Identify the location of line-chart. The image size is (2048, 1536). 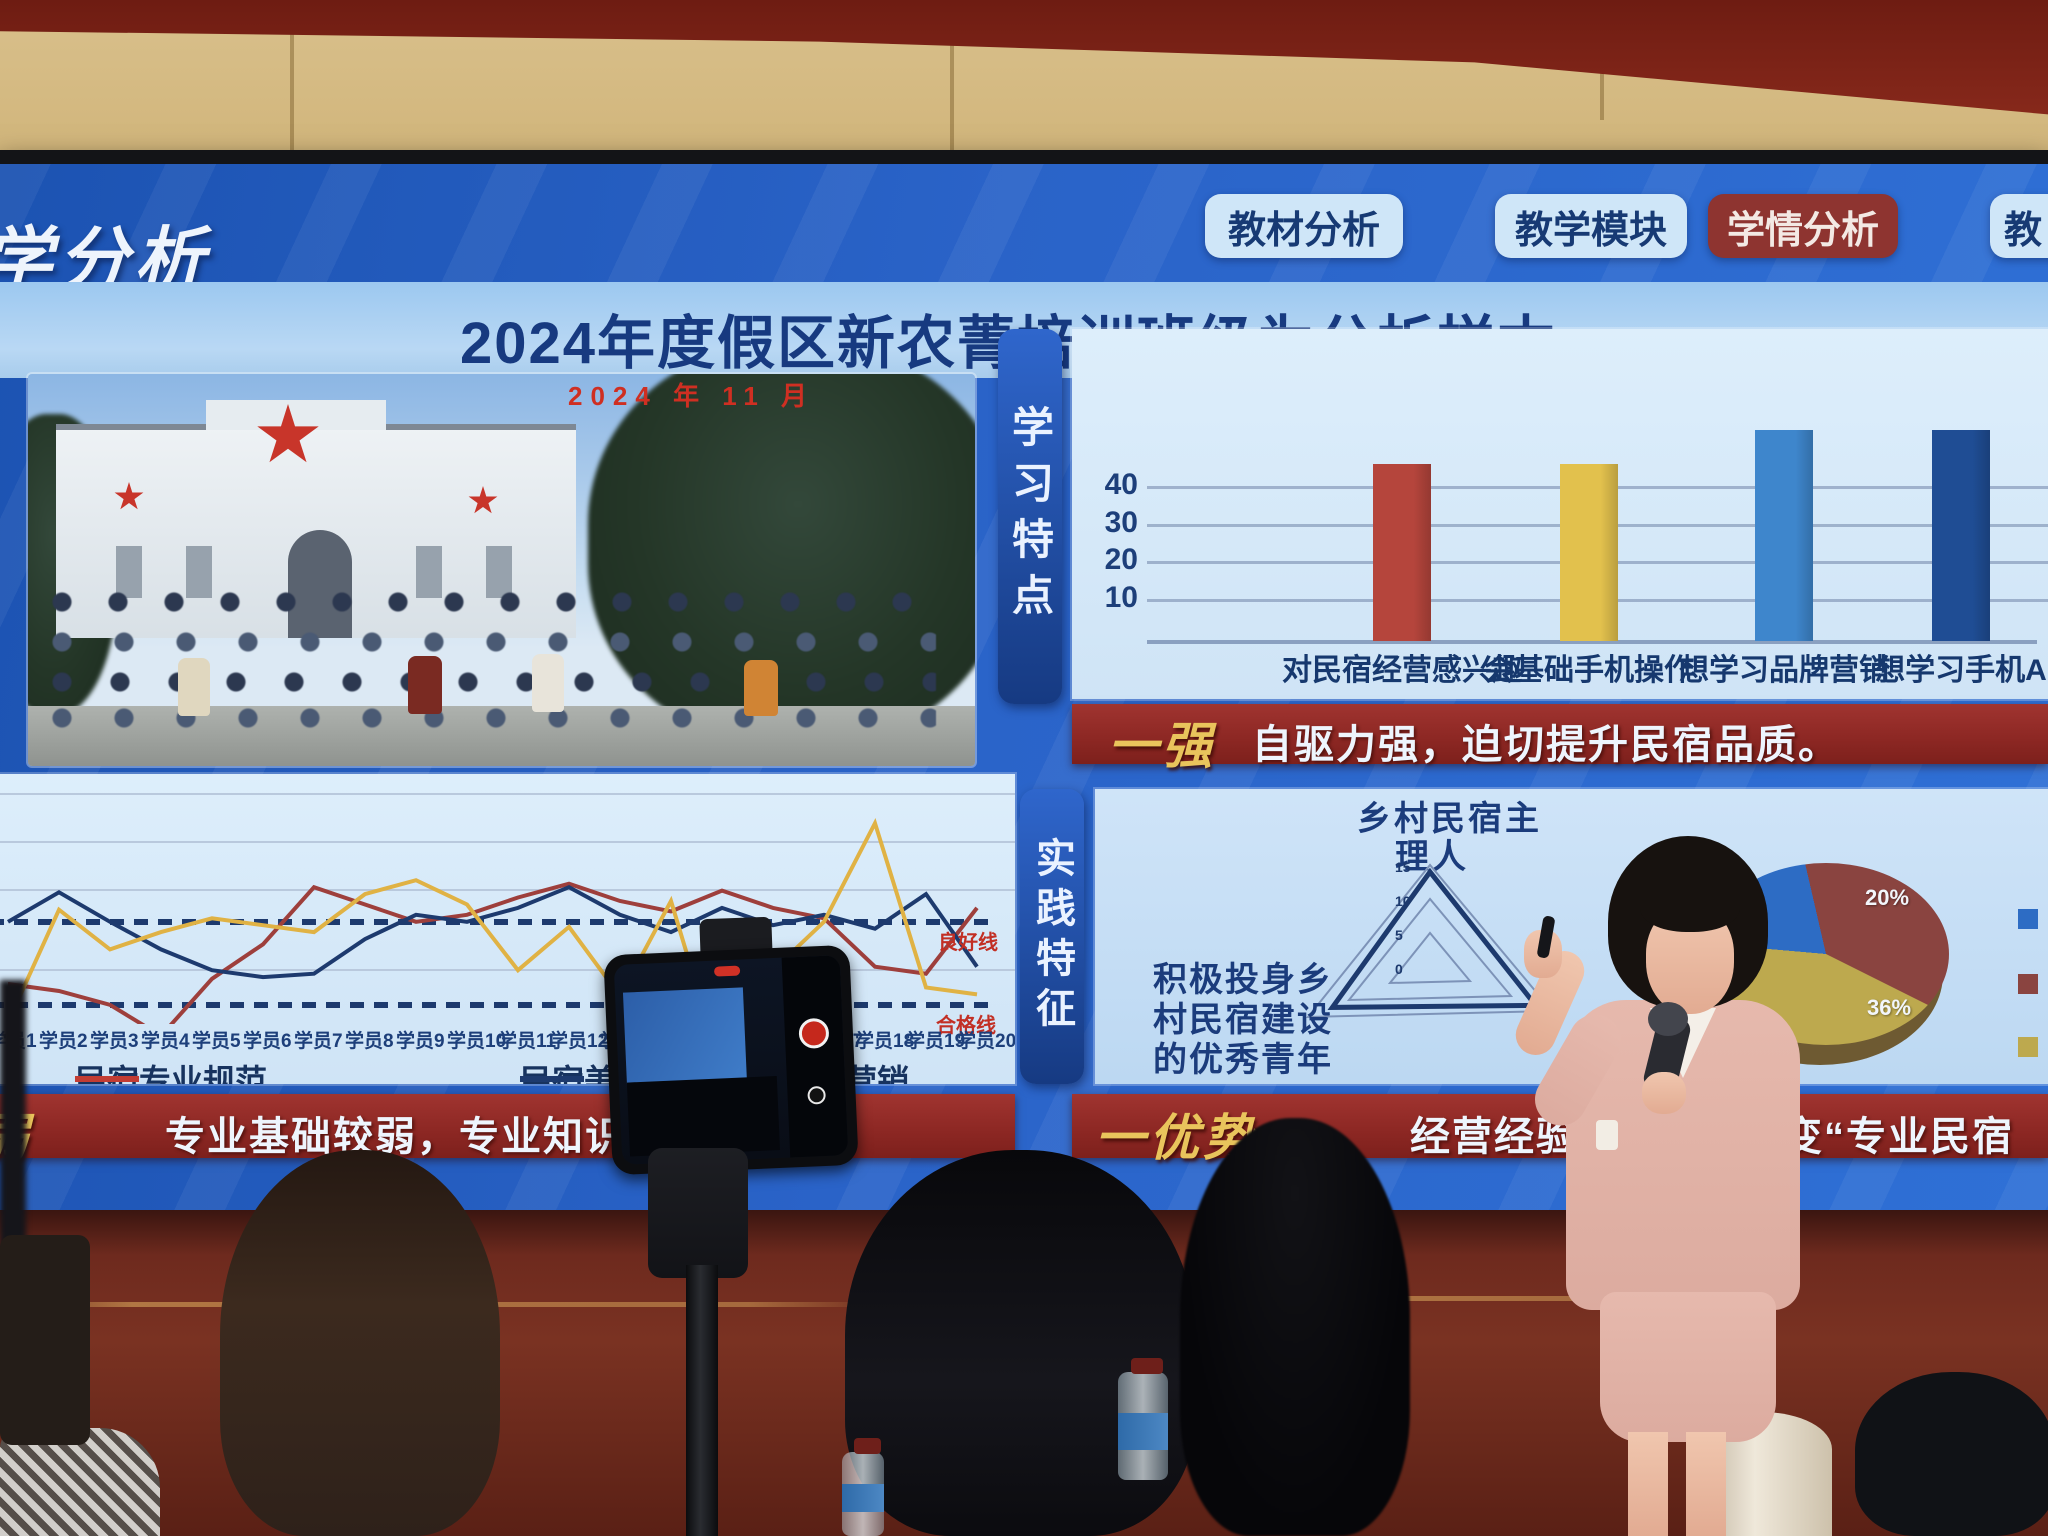
(507, 908).